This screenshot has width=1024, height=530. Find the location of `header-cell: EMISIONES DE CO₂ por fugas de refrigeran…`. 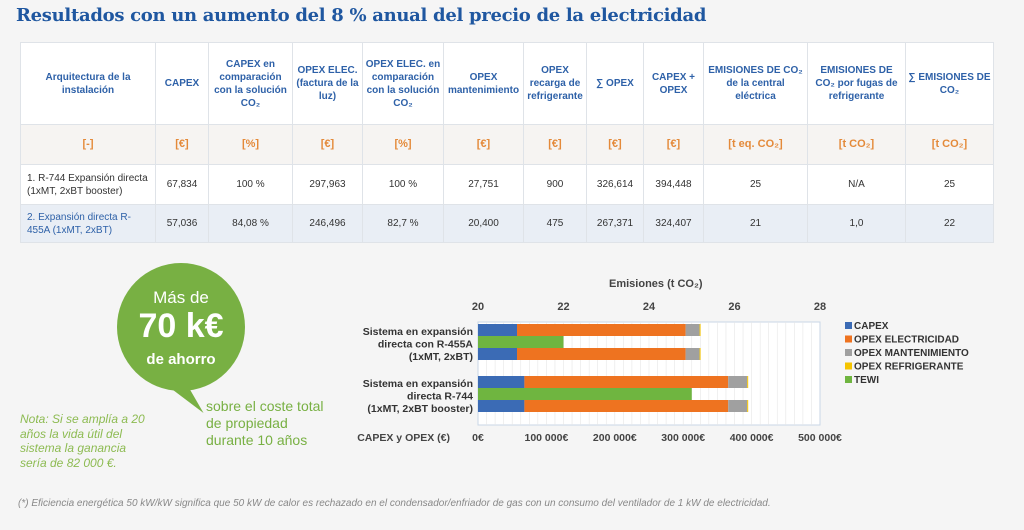

header-cell: EMISIONES DE CO₂ por fugas de refrigeran… is located at coordinates (856, 83).